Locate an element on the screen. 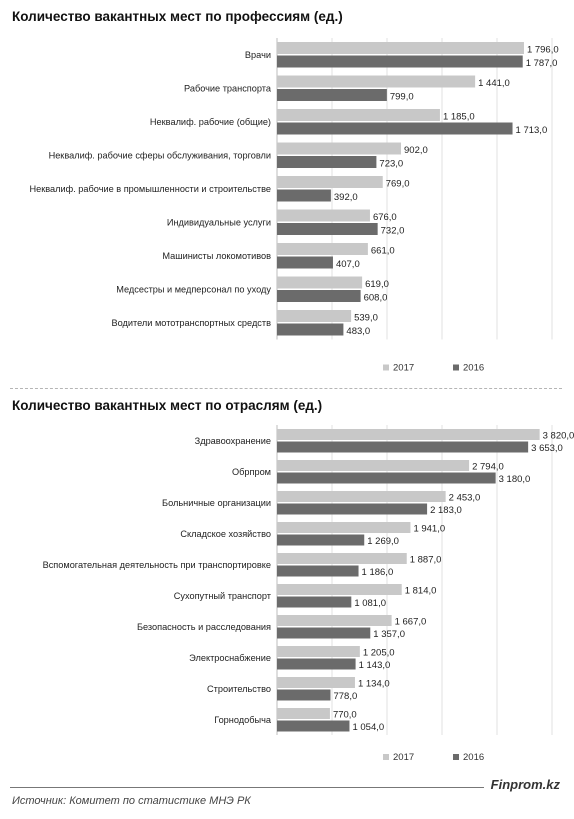 Image resolution: width=574 pixels, height=819 pixels. data-label: 799,0 is located at coordinates (402, 96).